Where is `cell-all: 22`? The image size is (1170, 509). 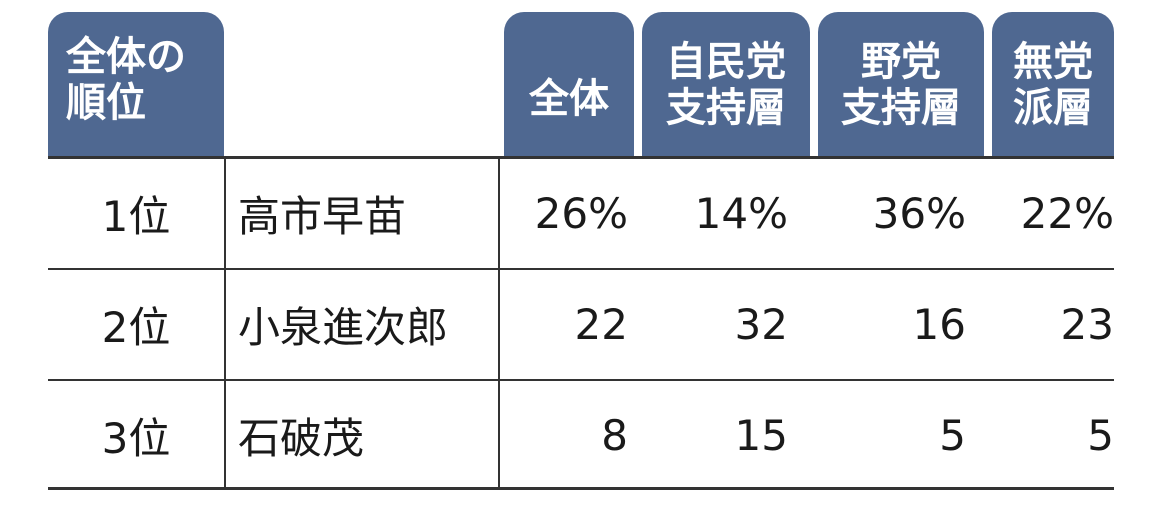 cell-all: 22 is located at coordinates (601, 324).